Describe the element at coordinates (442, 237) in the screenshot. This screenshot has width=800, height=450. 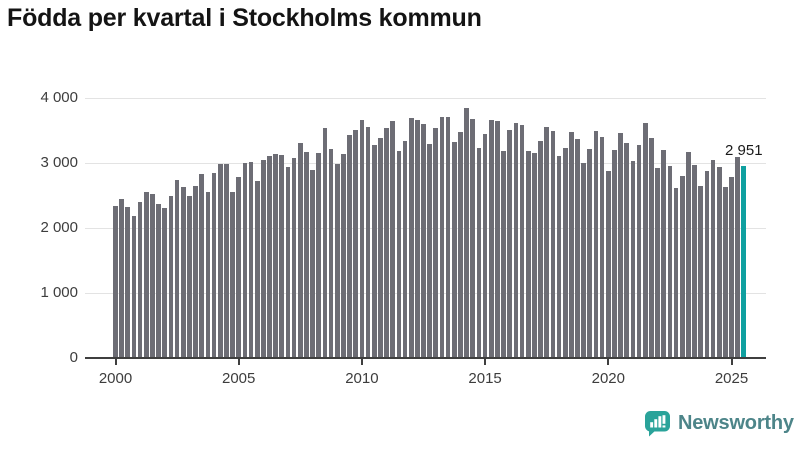
I see `bar-2013K2` at that location.